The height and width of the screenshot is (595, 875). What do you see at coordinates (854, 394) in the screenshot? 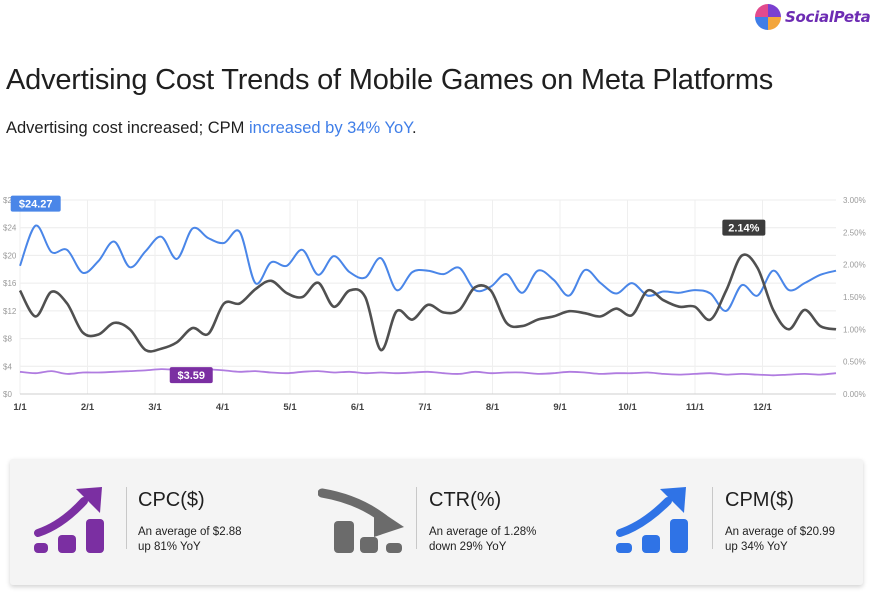
I see `y-tick-label-right: 0.00%` at bounding box center [854, 394].